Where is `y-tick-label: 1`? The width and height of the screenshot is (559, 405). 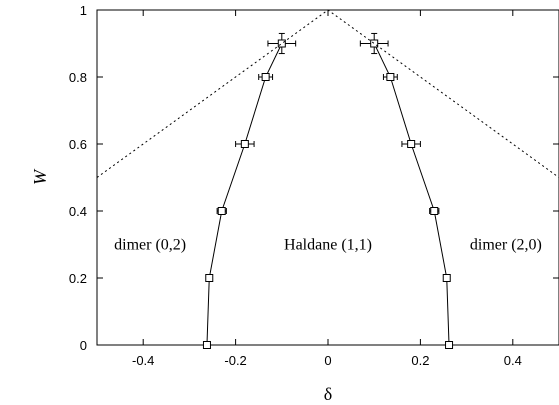
y-tick-label: 1 is located at coordinates (83, 10).